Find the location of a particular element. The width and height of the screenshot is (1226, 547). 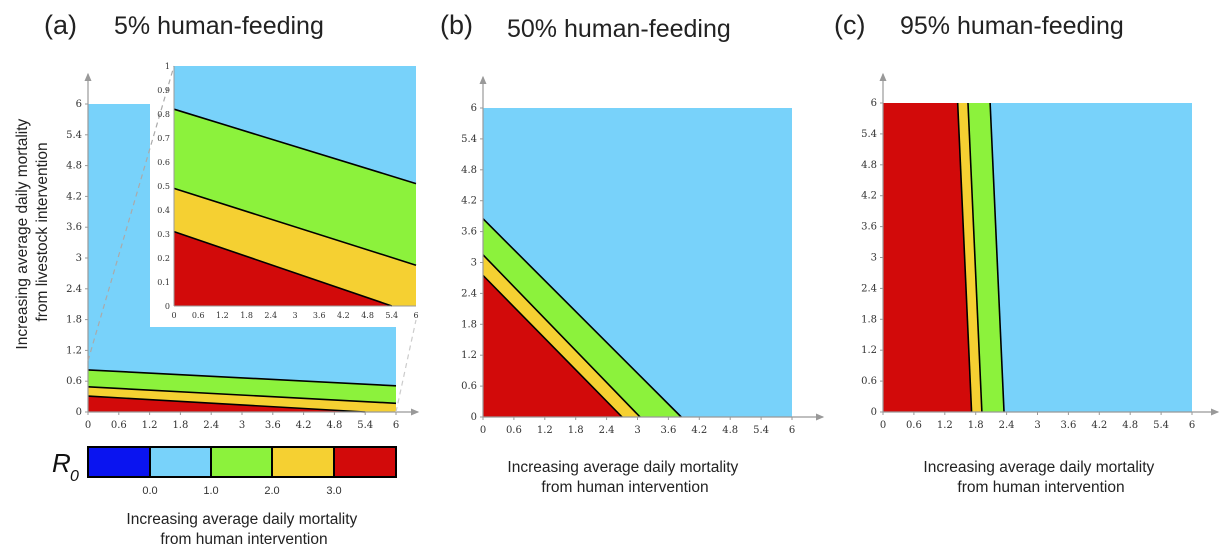

panel-b-x-tick-label: 3 is located at coordinates (637, 430).